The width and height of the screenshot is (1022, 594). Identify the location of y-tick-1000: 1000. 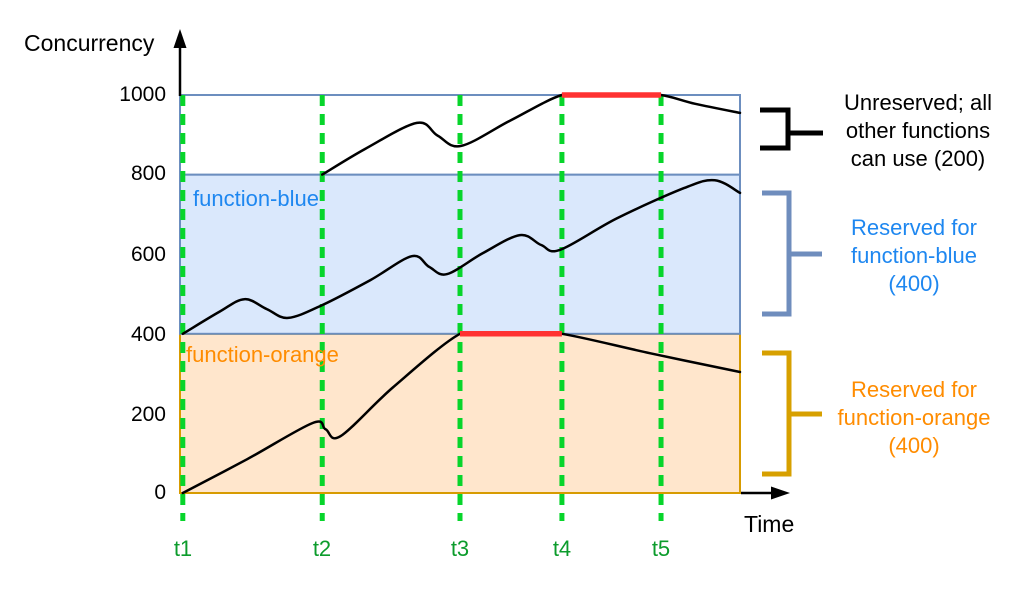
(142, 94).